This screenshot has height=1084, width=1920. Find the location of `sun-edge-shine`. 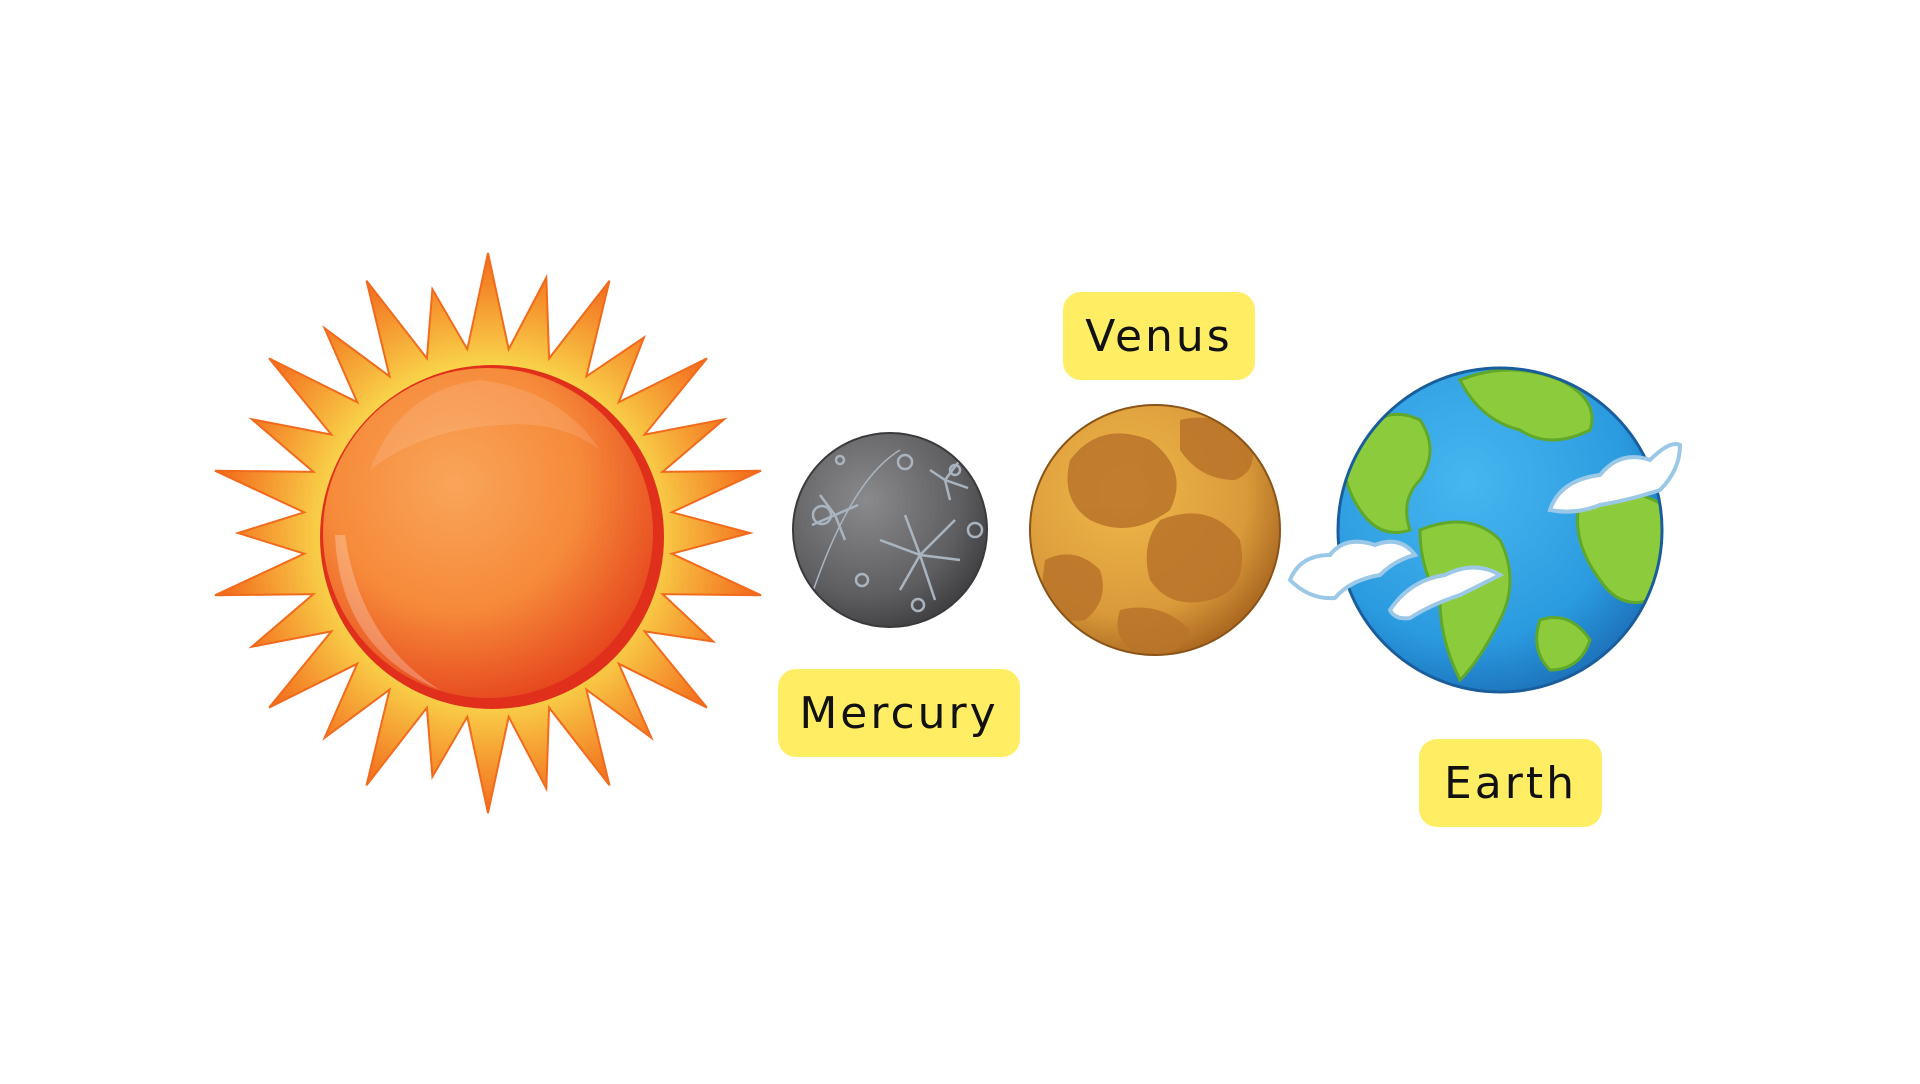

sun-edge-shine is located at coordinates (387, 612).